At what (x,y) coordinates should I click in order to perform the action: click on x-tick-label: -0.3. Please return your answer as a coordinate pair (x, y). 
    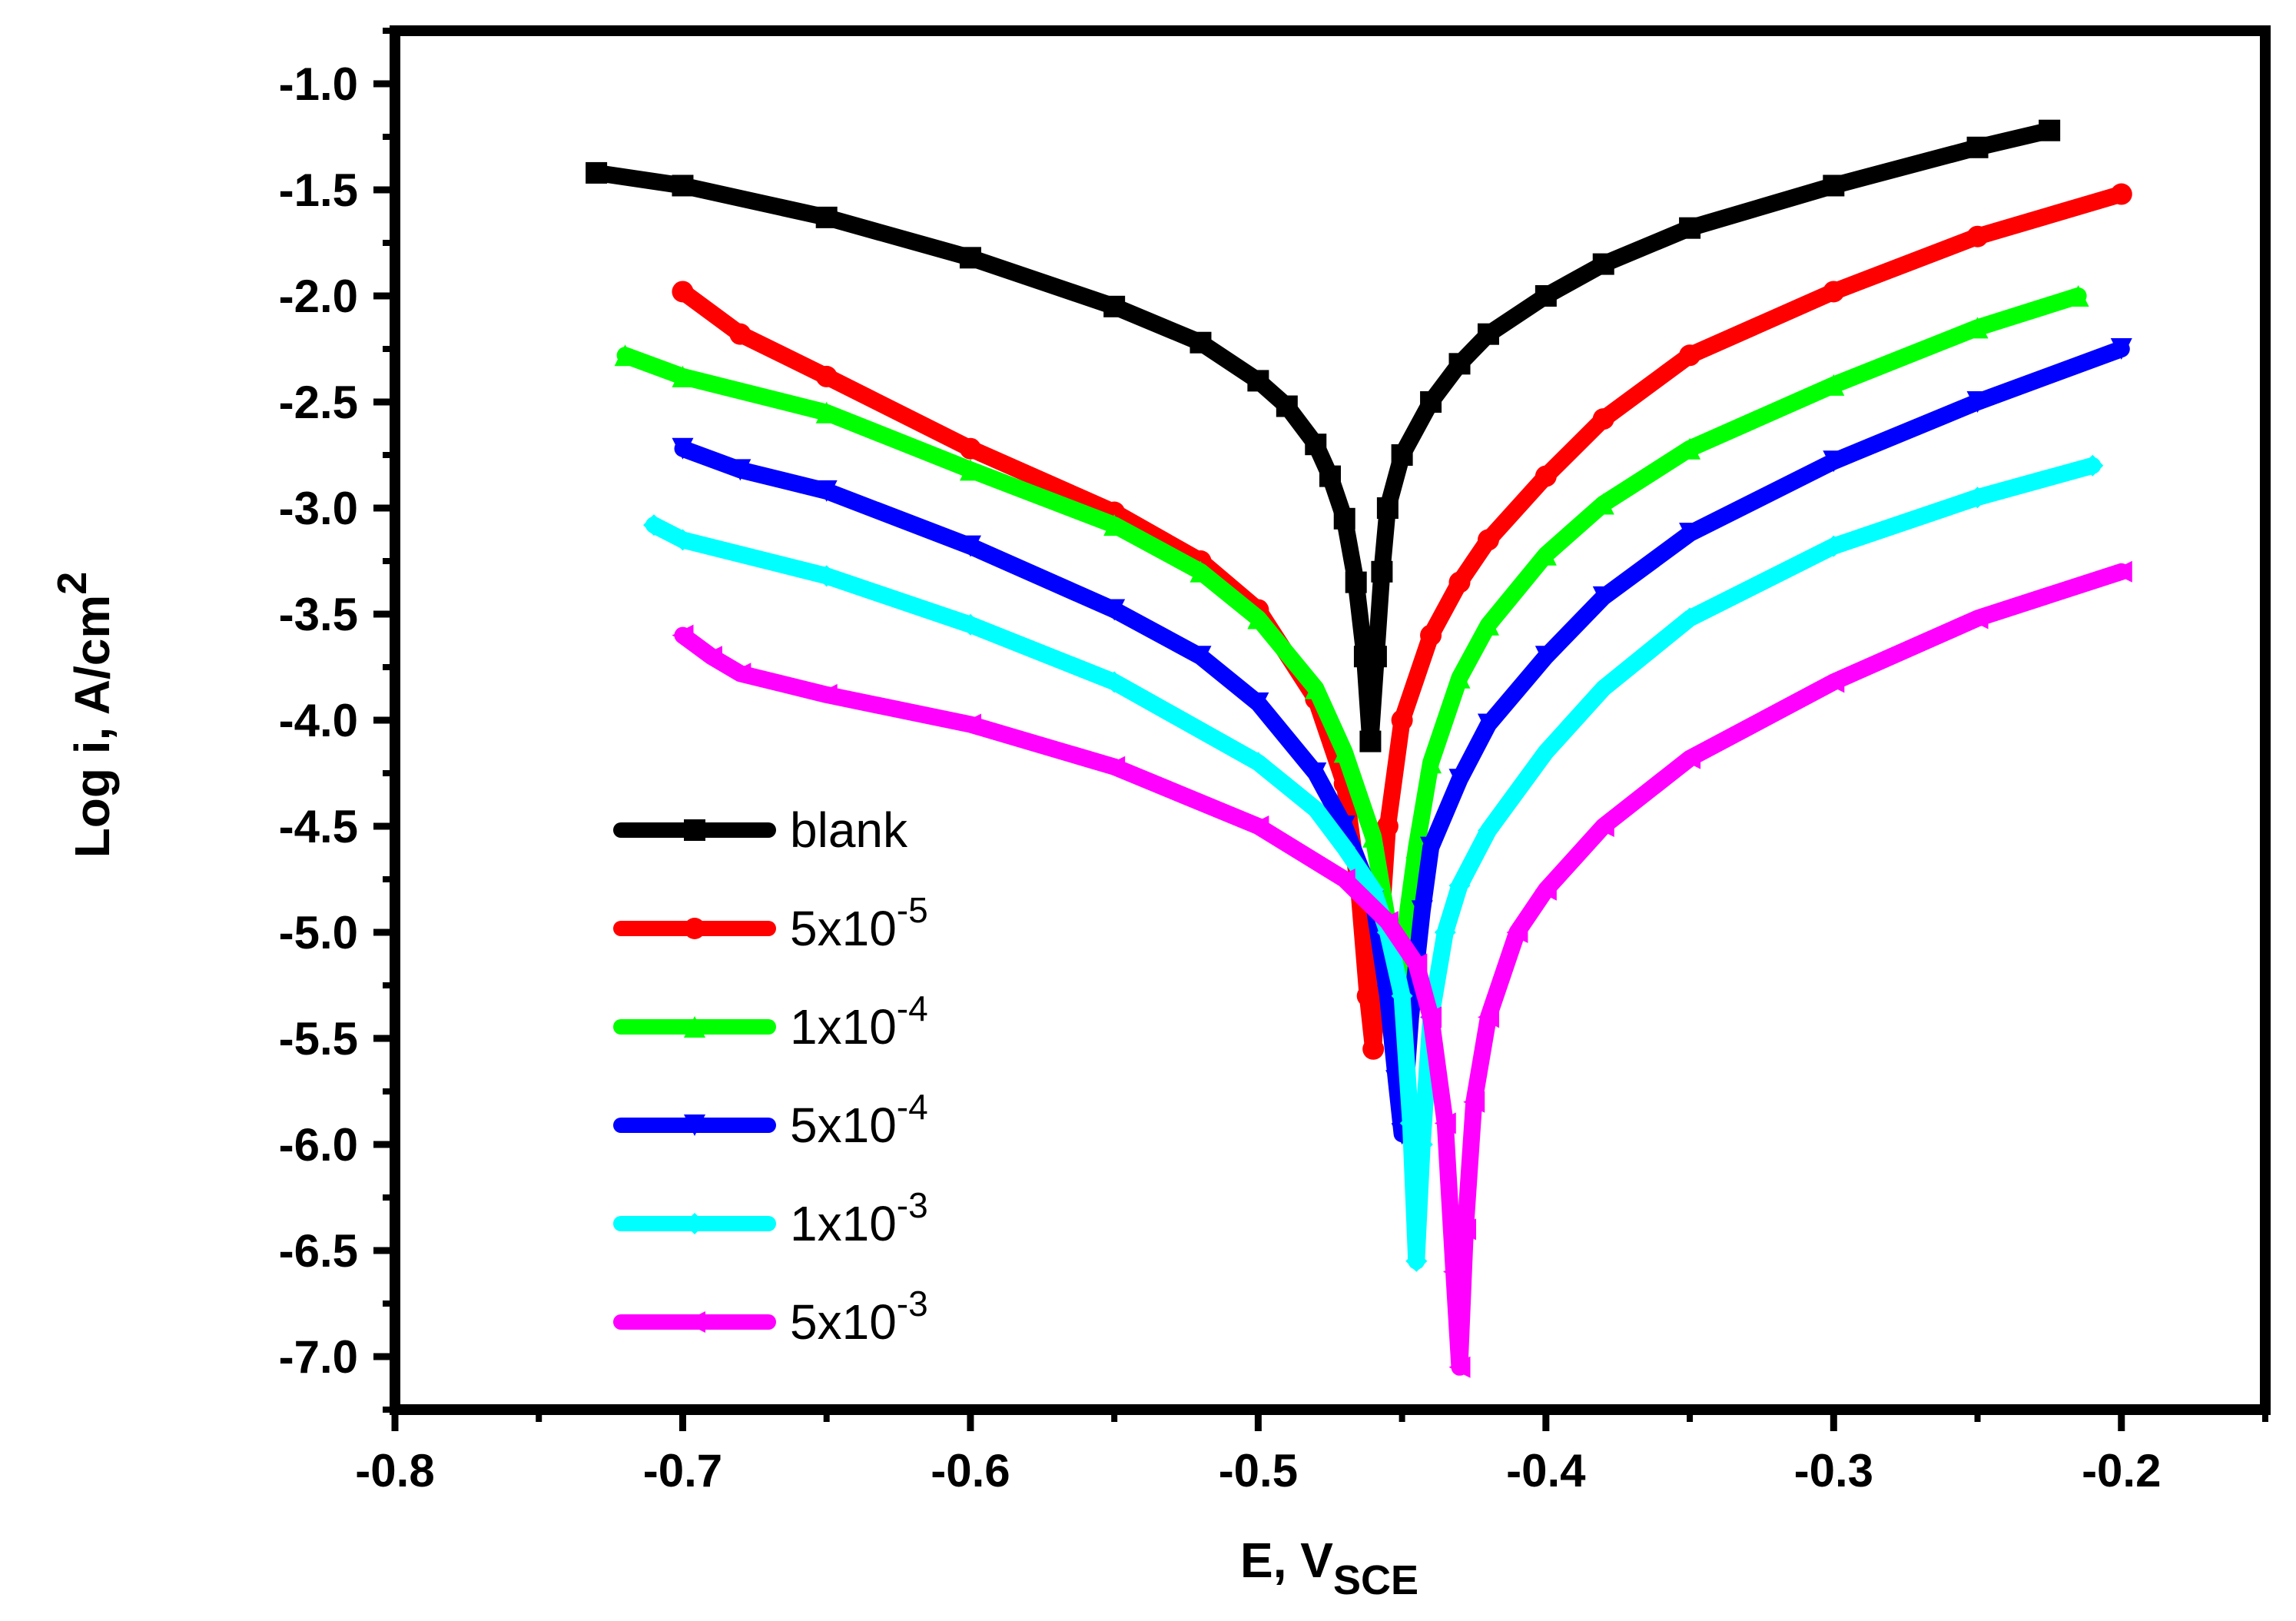
    Looking at the image, I should click on (1834, 1470).